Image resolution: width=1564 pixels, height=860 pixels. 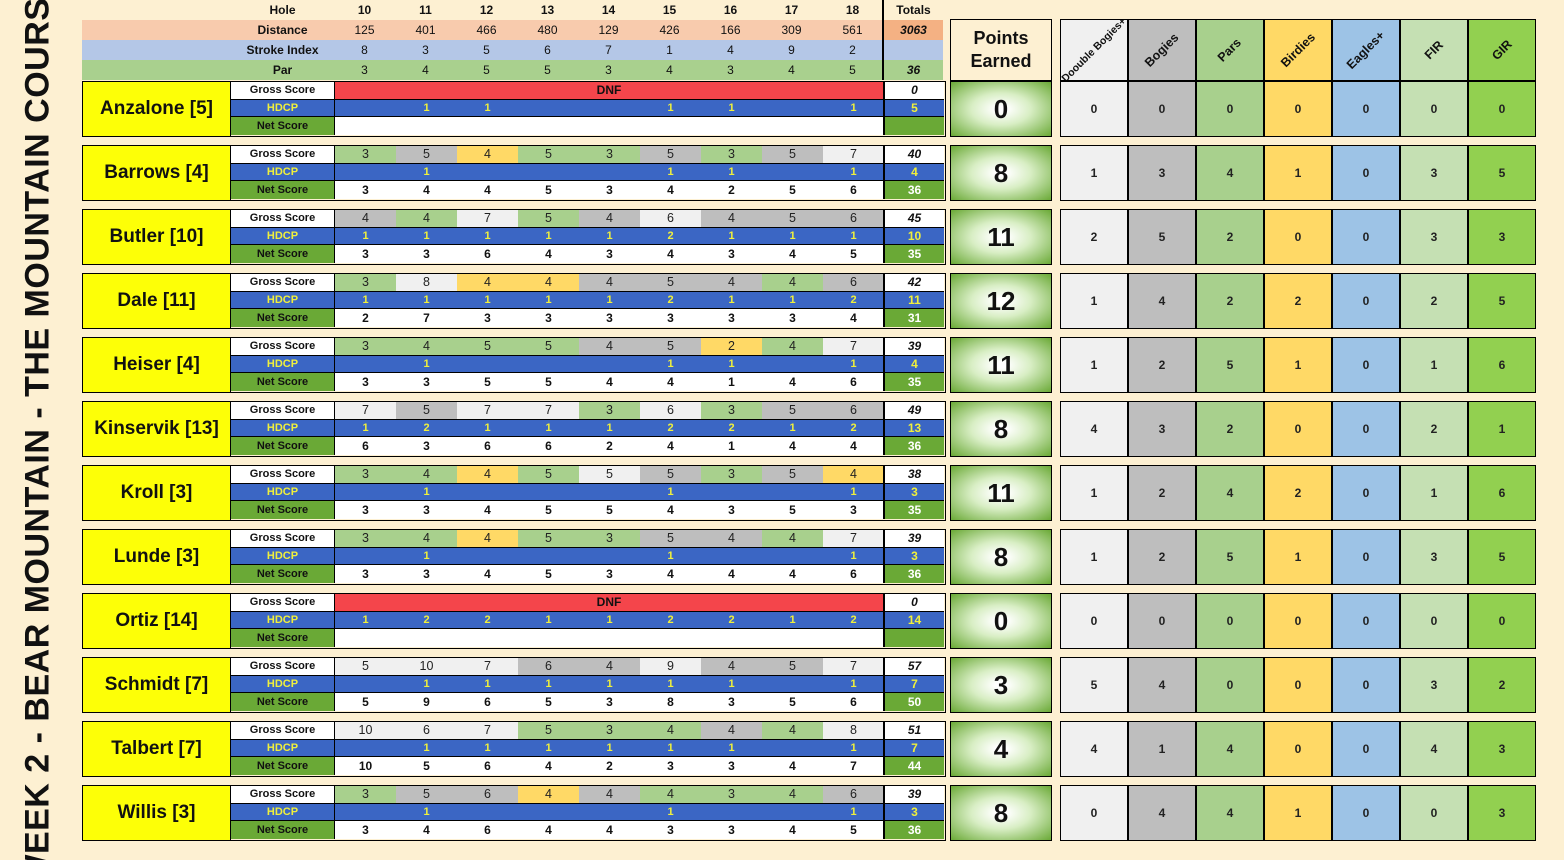 What do you see at coordinates (608, 50) in the screenshot?
I see `stroke-index-cell: 7` at bounding box center [608, 50].